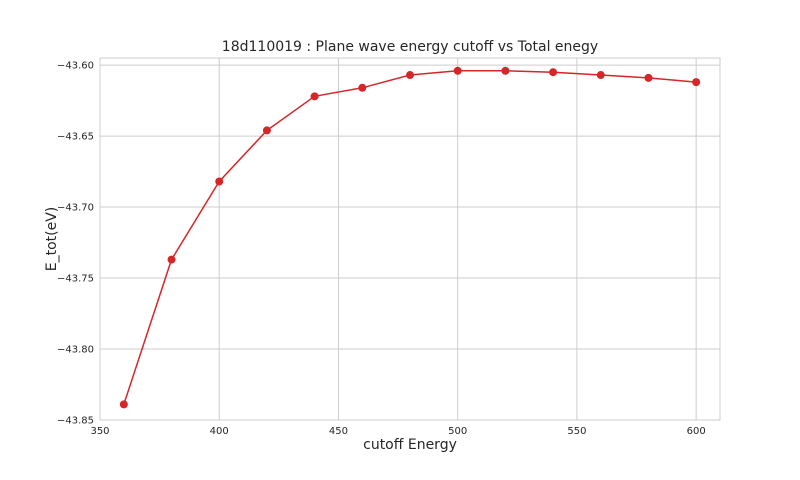 The height and width of the screenshot is (480, 800). Describe the element at coordinates (52, 239) in the screenshot. I see `y-axis-label: E_tot(eV)` at that location.